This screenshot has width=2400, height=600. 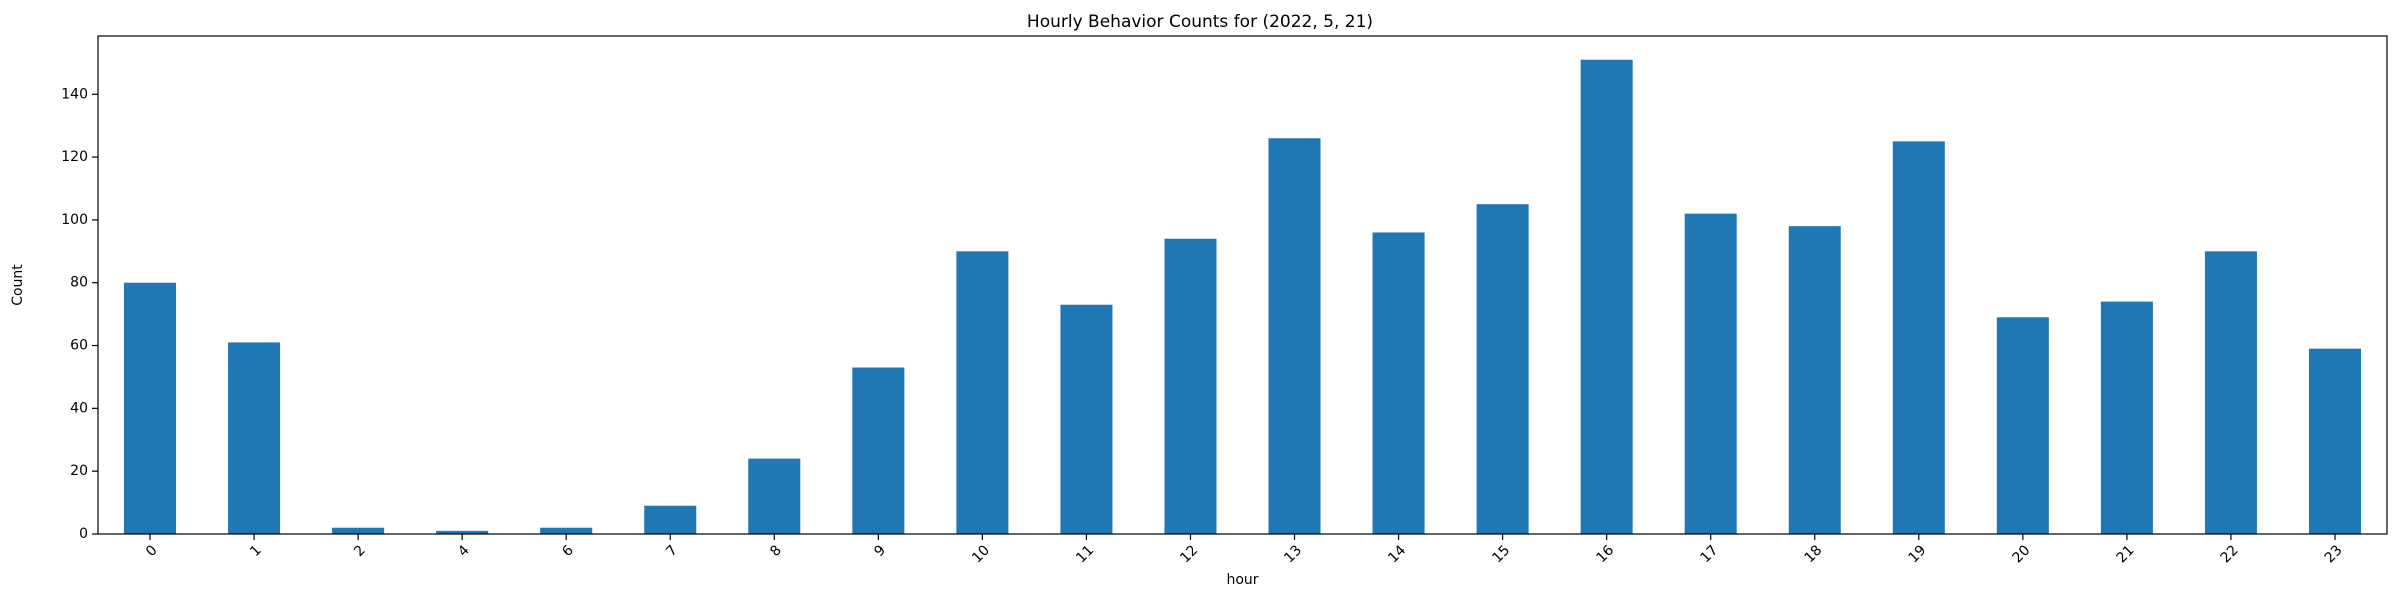 What do you see at coordinates (568, 551) in the screenshot?
I see `x-tick-label: 6` at bounding box center [568, 551].